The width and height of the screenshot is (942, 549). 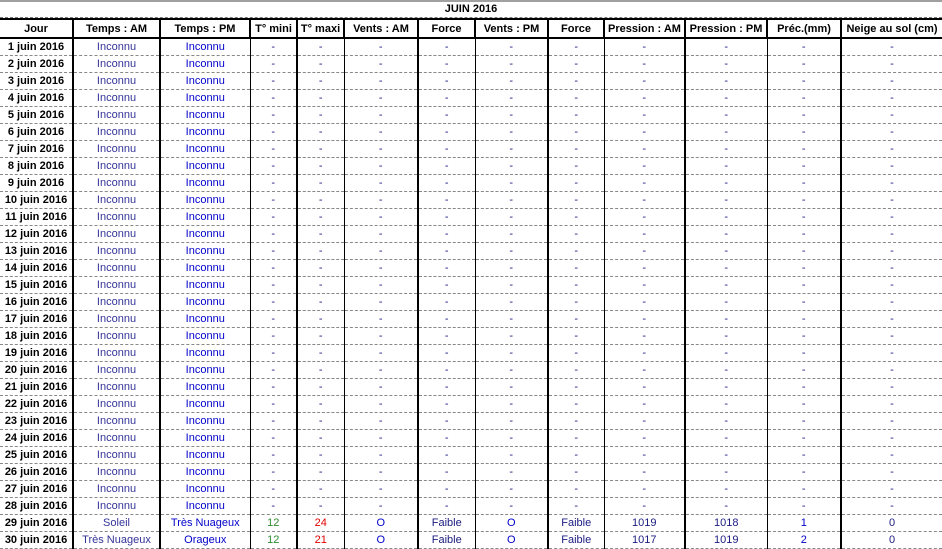 What do you see at coordinates (511, 523) in the screenshot?
I see `cell-vents-pm: O` at bounding box center [511, 523].